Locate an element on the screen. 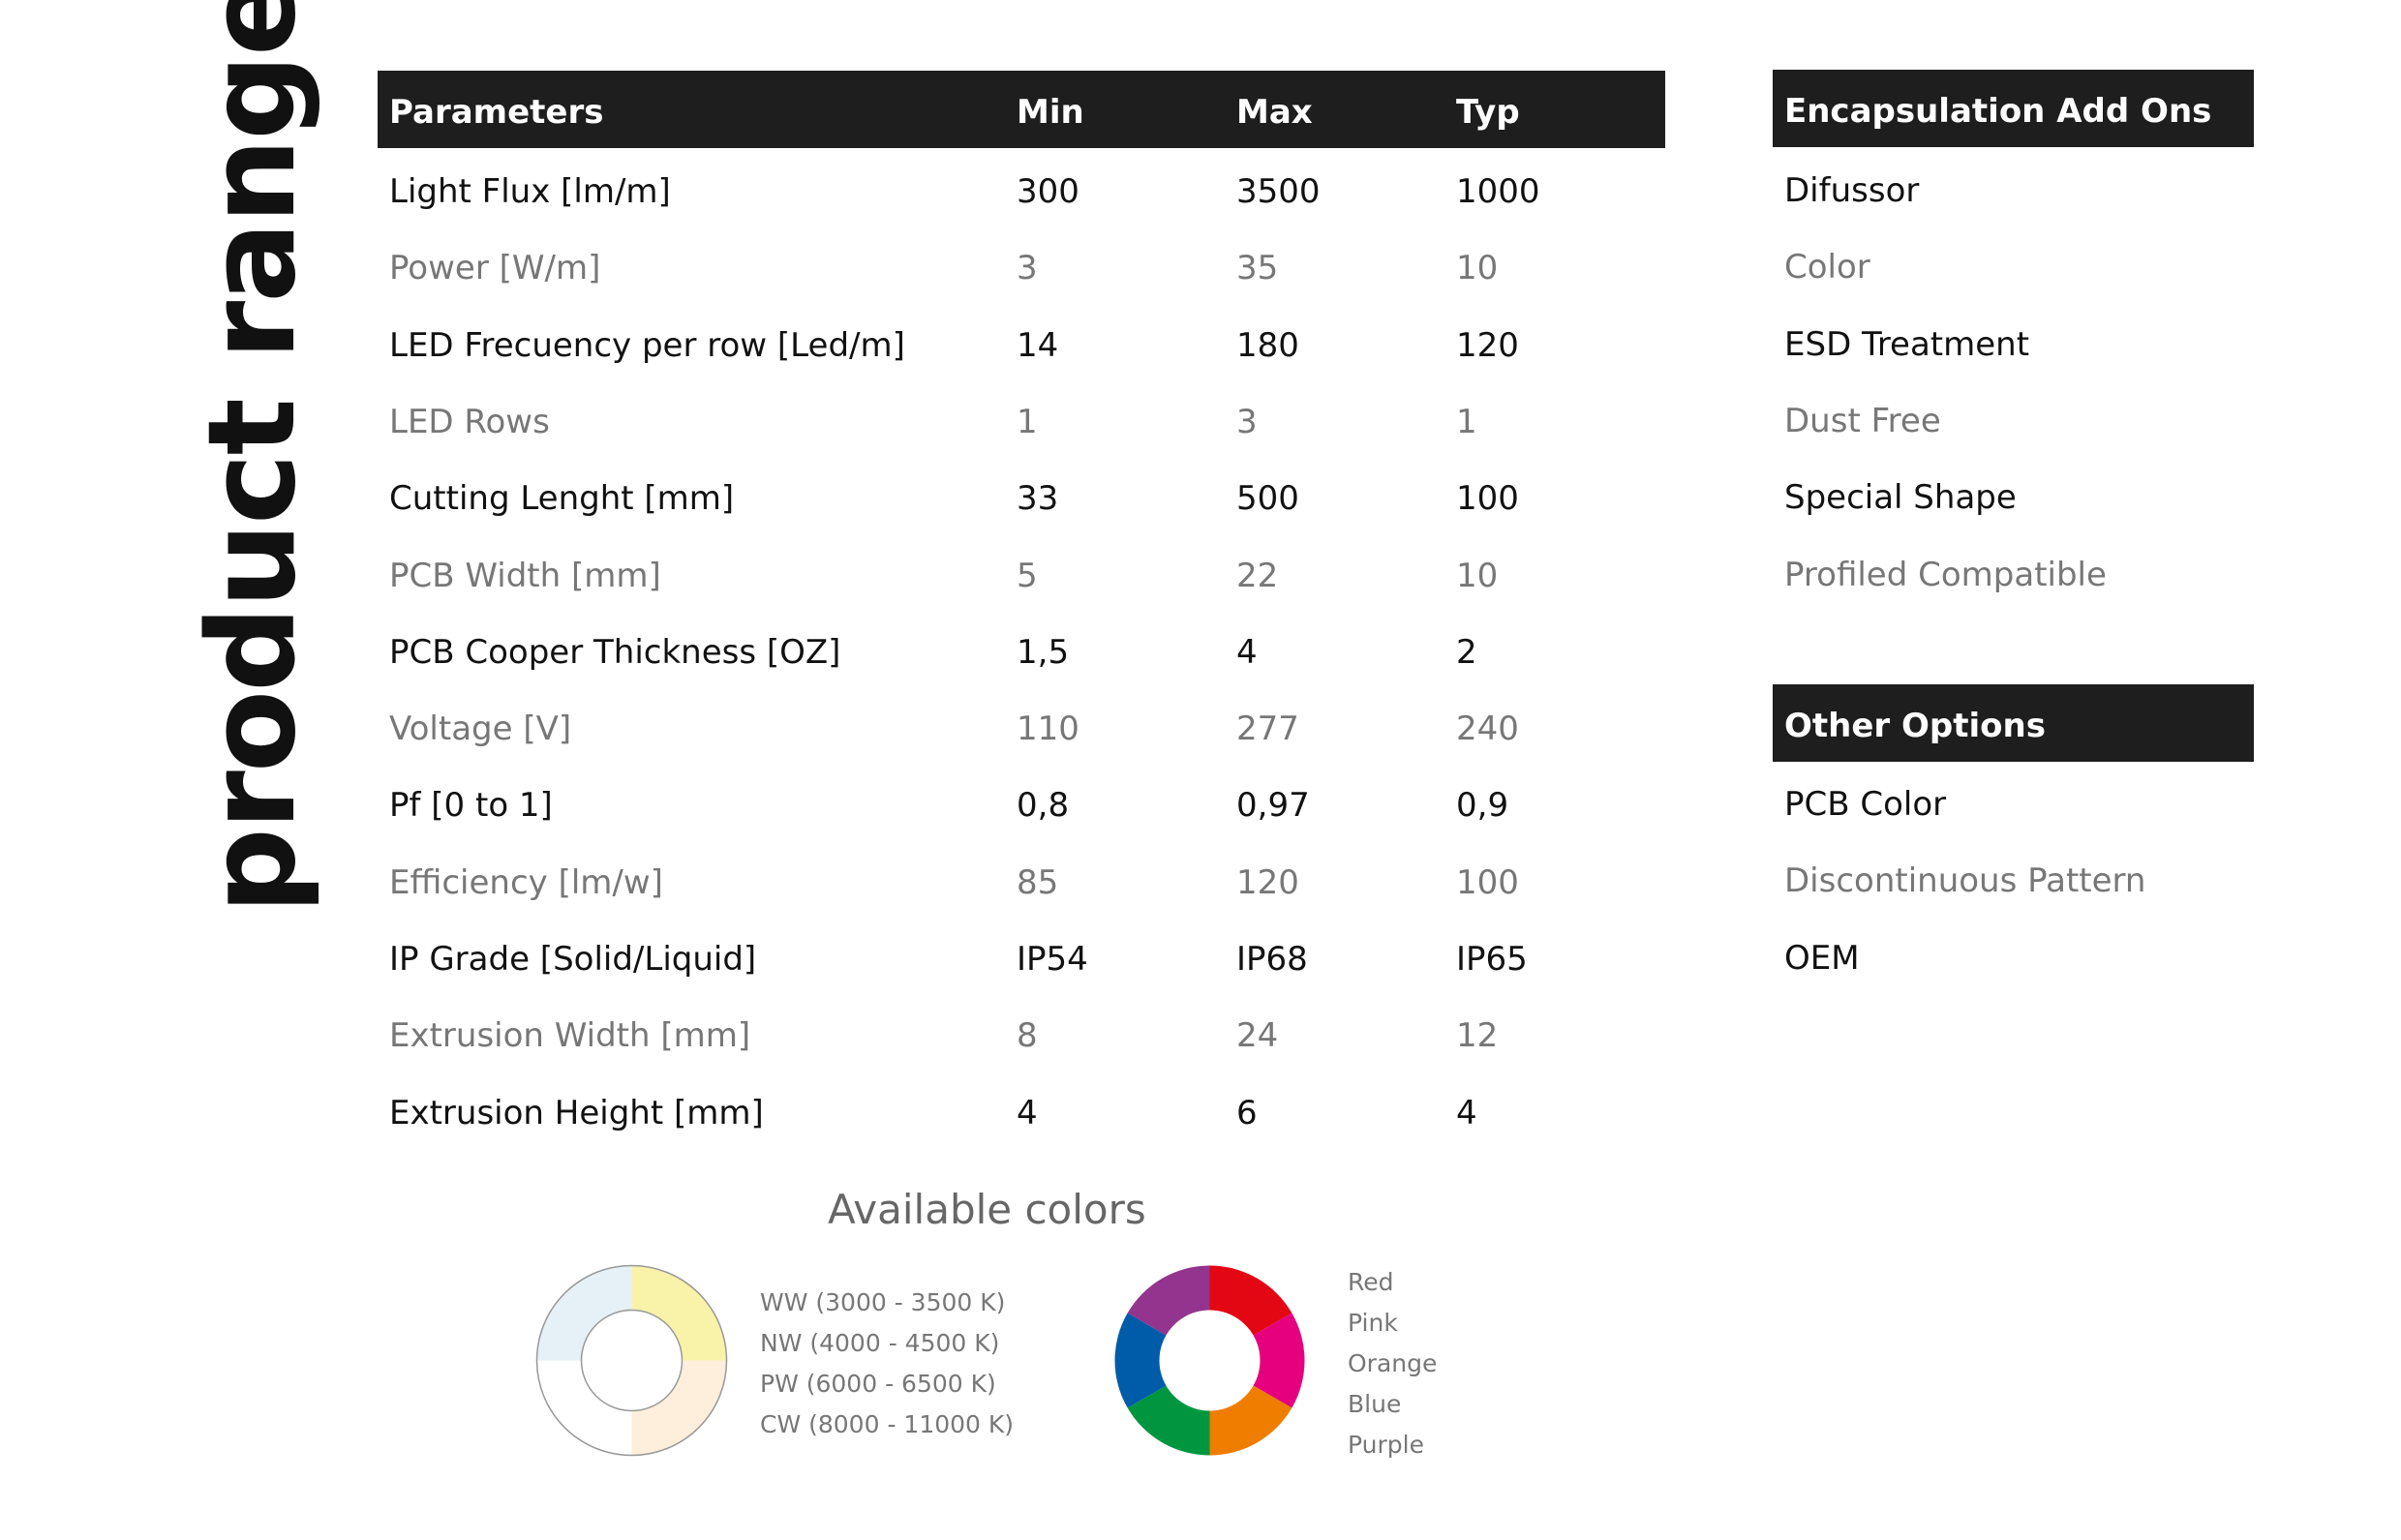 The height and width of the screenshot is (1540, 2401). row-min: 3 is located at coordinates (1027, 268).